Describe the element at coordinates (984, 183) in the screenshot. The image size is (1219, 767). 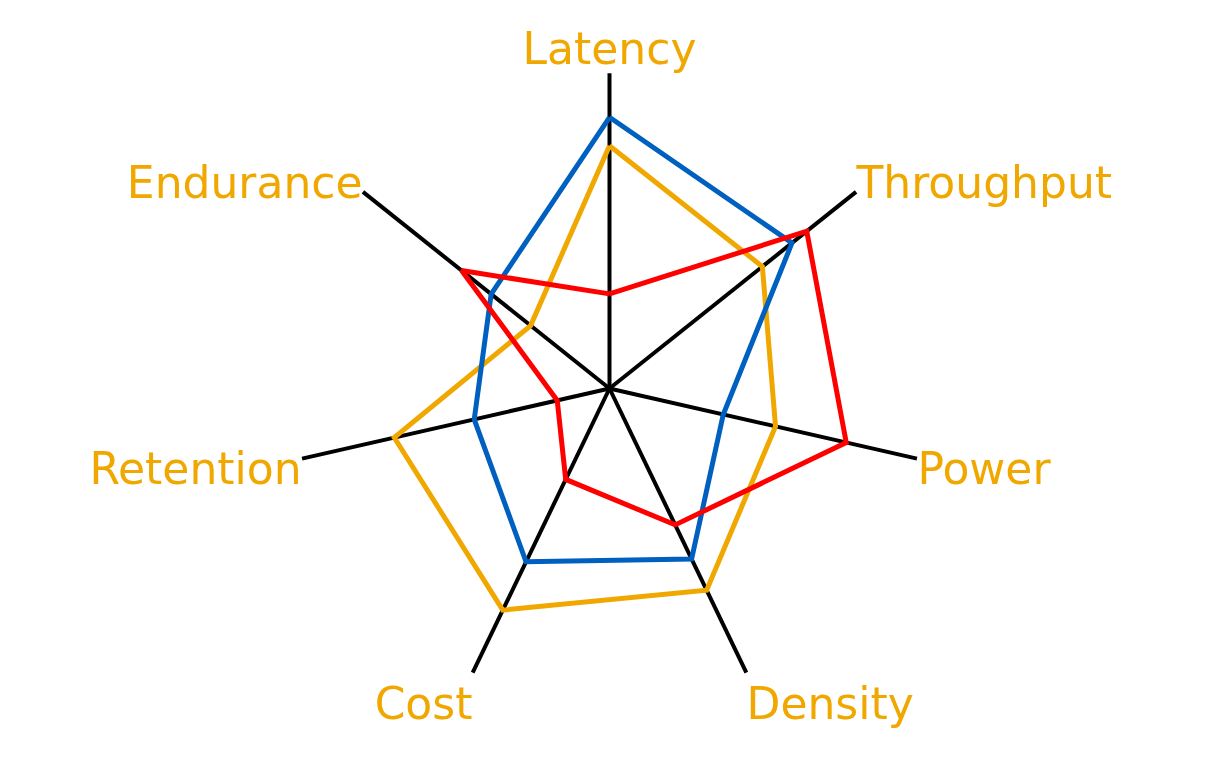
I see `spoke-label: Throughput` at that location.